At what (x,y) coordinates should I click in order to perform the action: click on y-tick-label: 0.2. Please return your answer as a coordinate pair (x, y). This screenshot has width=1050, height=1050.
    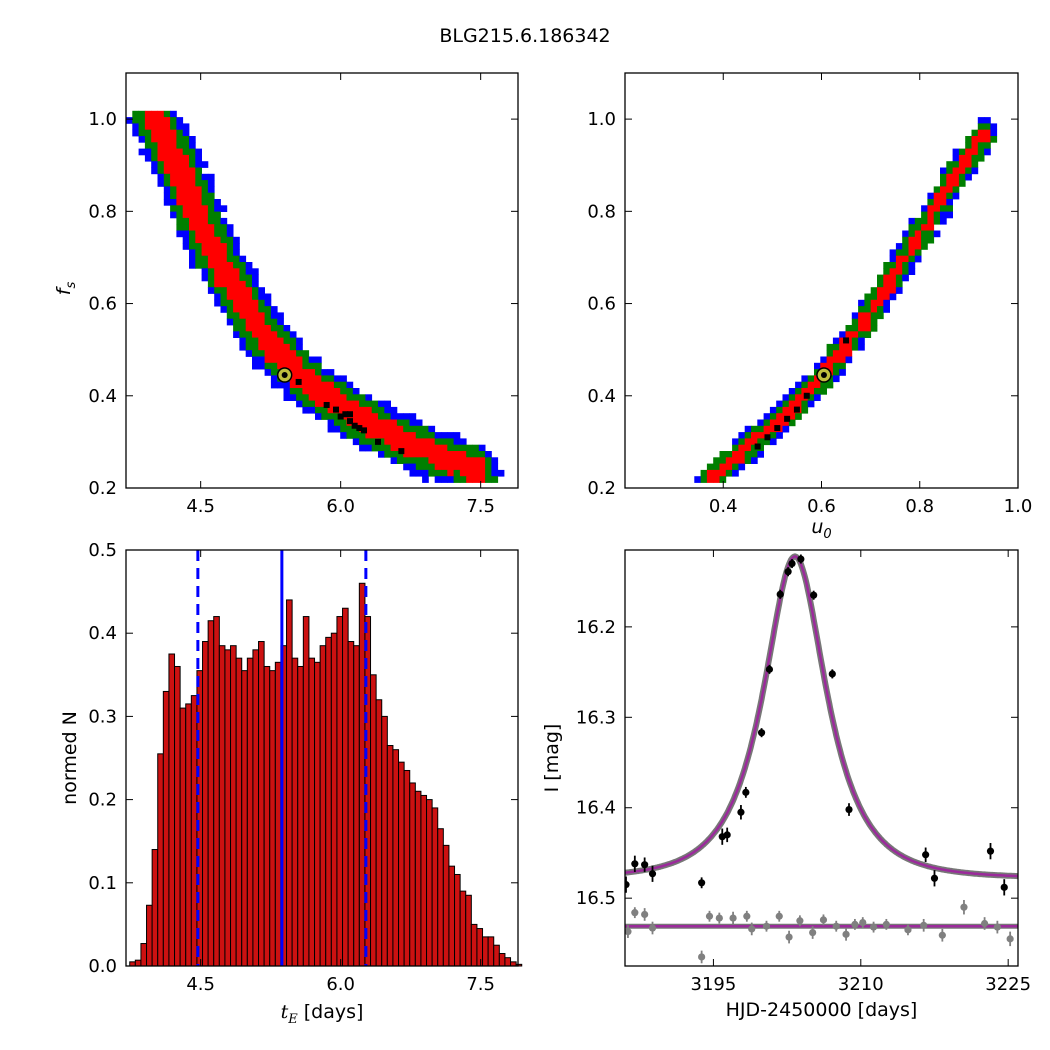
    Looking at the image, I should click on (102, 488).